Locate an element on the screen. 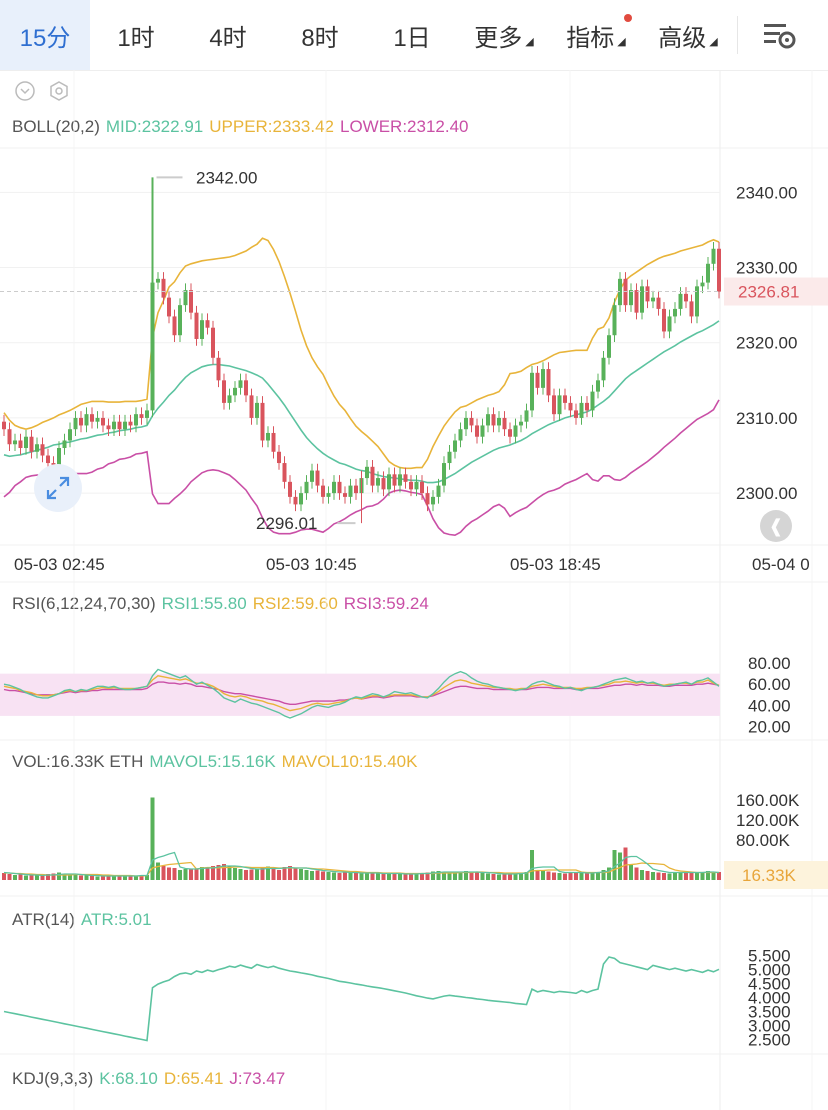 The image size is (828, 1110). tab-divider is located at coordinates (737, 35).